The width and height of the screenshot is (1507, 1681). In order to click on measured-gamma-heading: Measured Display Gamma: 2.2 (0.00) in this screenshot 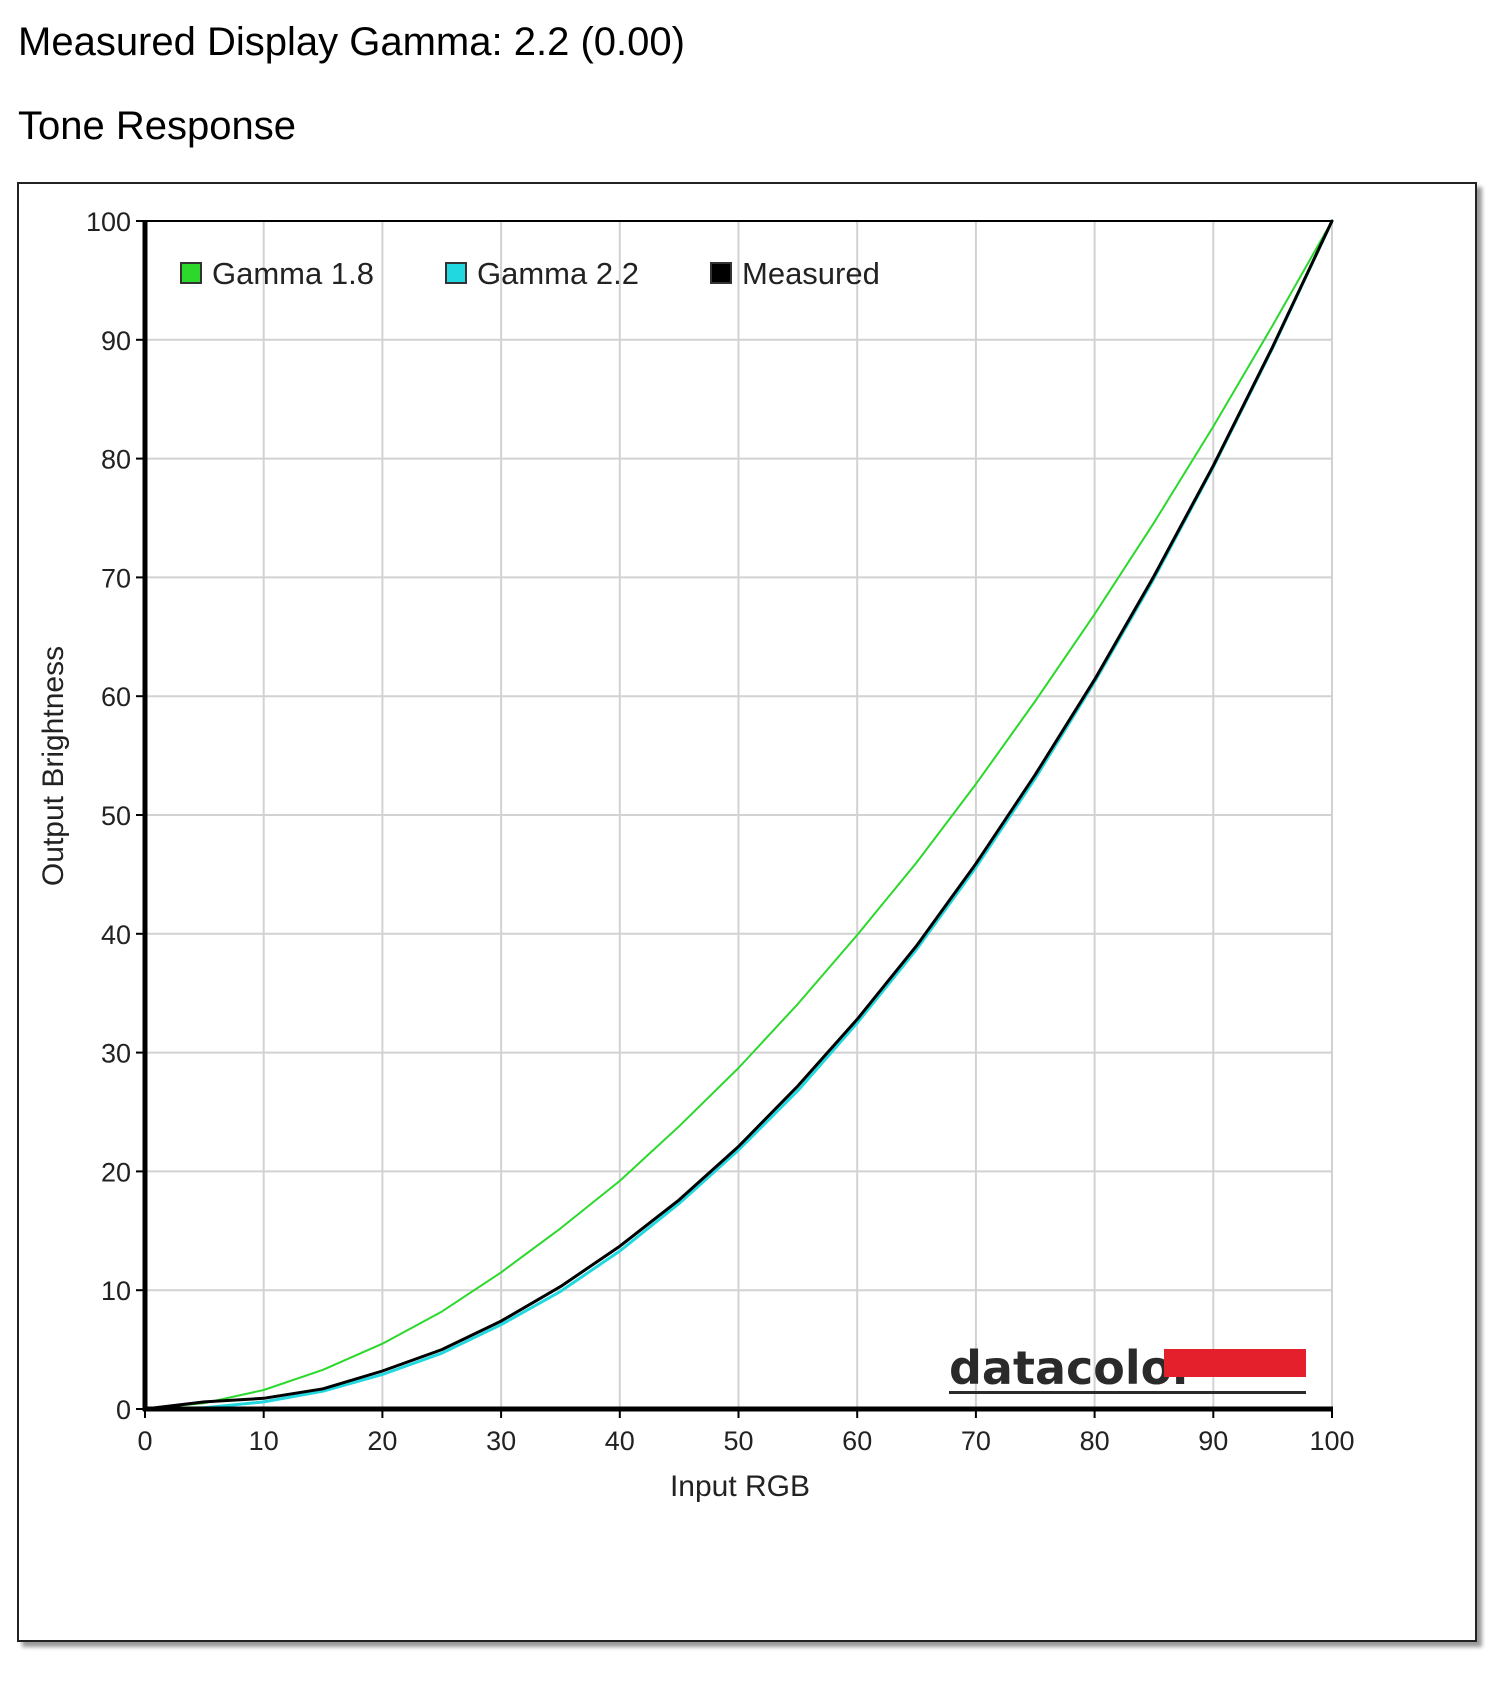, I will do `click(351, 42)`.